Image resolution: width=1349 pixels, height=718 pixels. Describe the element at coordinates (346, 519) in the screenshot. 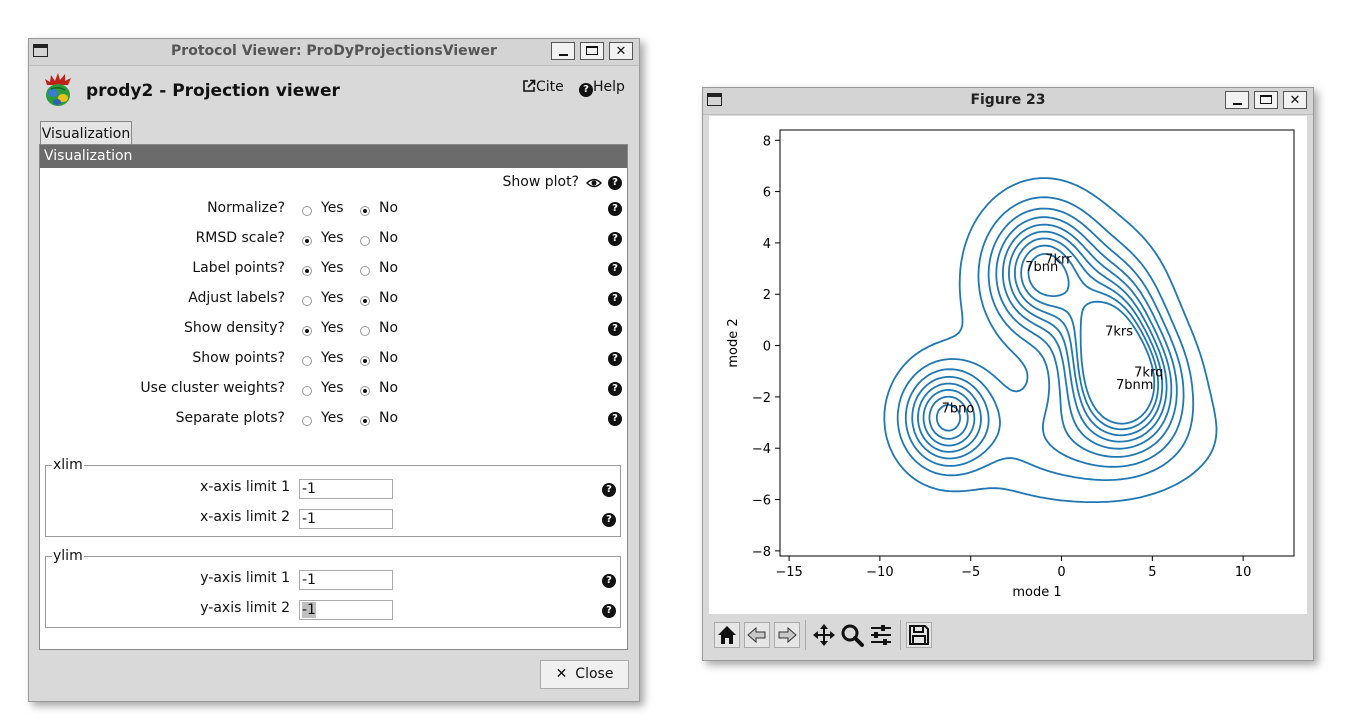

I see `x-axis-limit-2-input: -1` at that location.